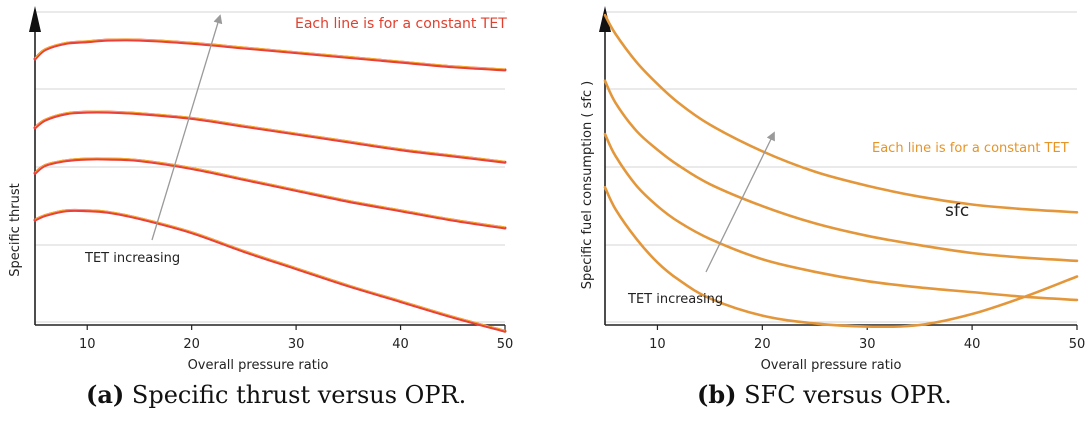 Image resolution: width=1089 pixels, height=432 pixels. Describe the element at coordinates (296, 344) in the screenshot. I see `x-tick-label-a-30: 30` at that location.